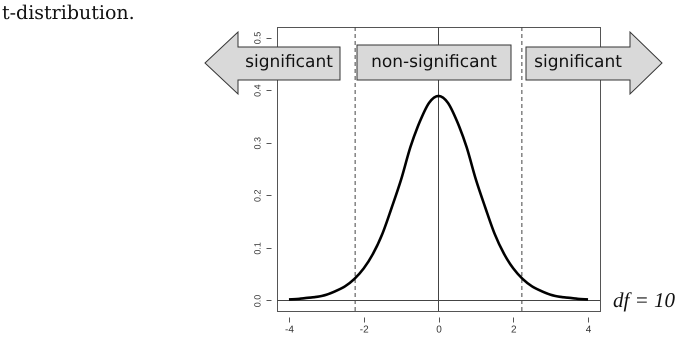 This screenshot has width=690, height=341. I want to click on y-tick-label: 0.1, so click(257, 248).